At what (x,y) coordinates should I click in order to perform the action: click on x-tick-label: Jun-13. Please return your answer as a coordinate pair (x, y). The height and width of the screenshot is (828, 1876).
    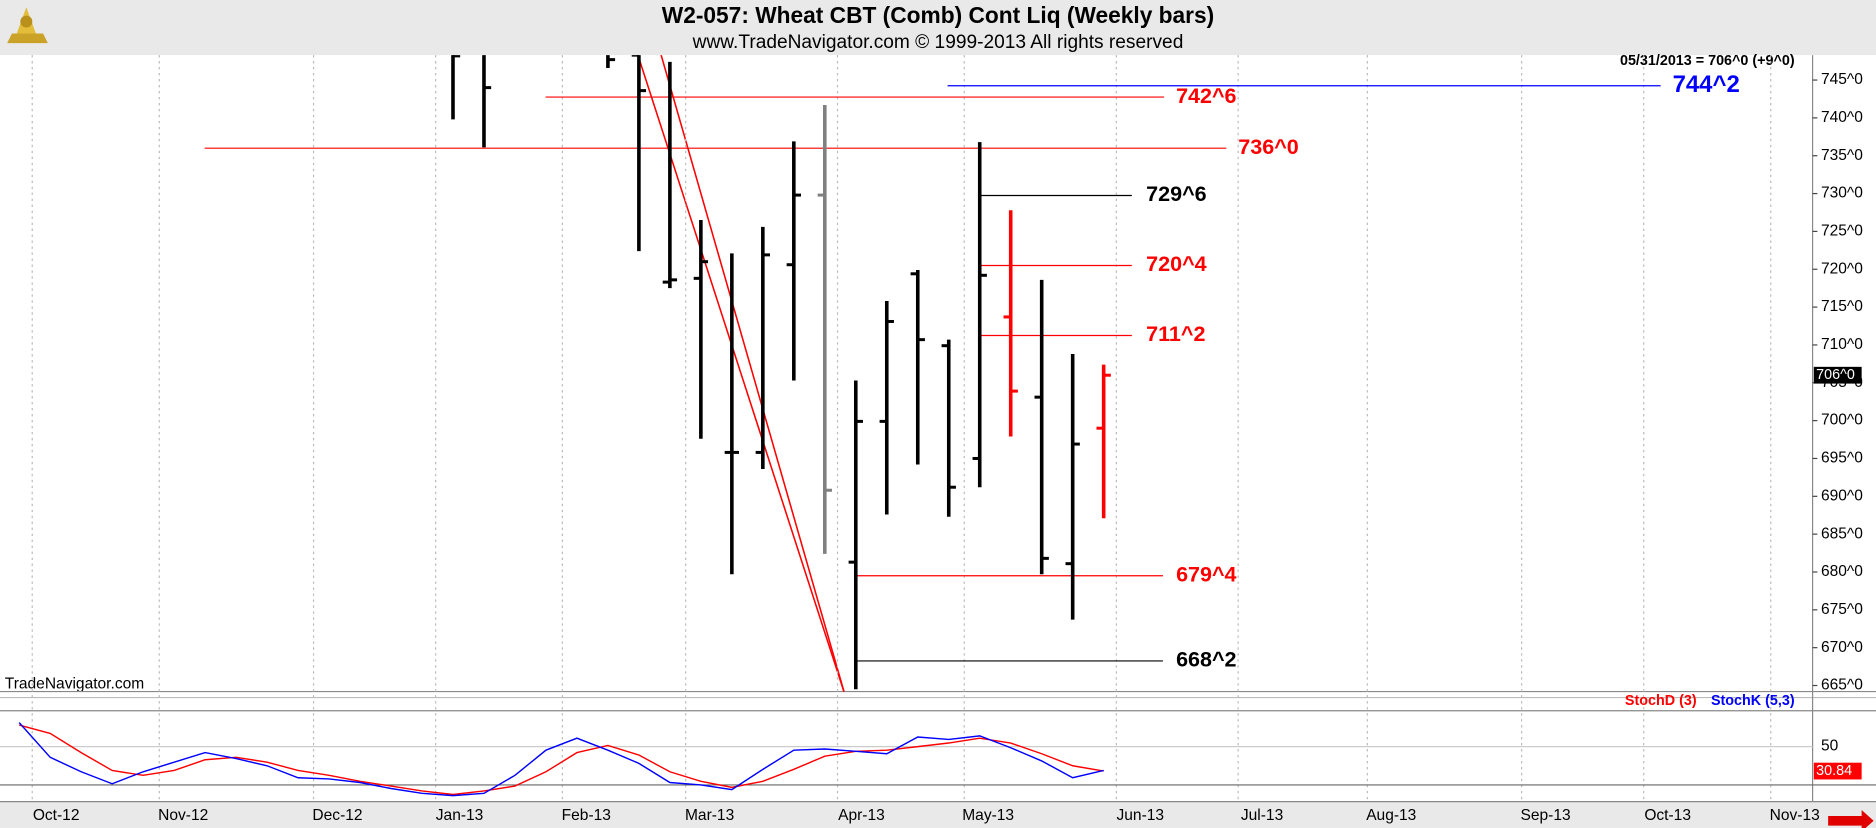
    Looking at the image, I should click on (1141, 815).